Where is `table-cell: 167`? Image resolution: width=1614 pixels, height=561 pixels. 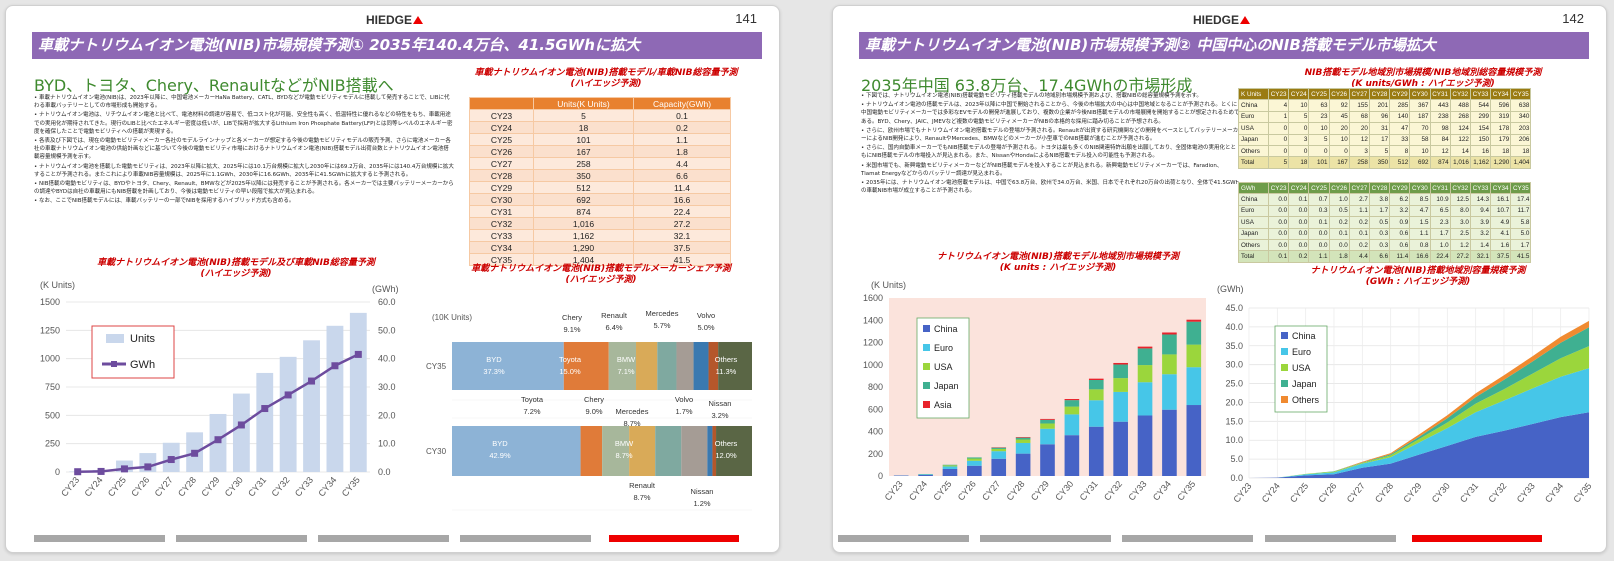 table-cell: 167 is located at coordinates (1339, 162).